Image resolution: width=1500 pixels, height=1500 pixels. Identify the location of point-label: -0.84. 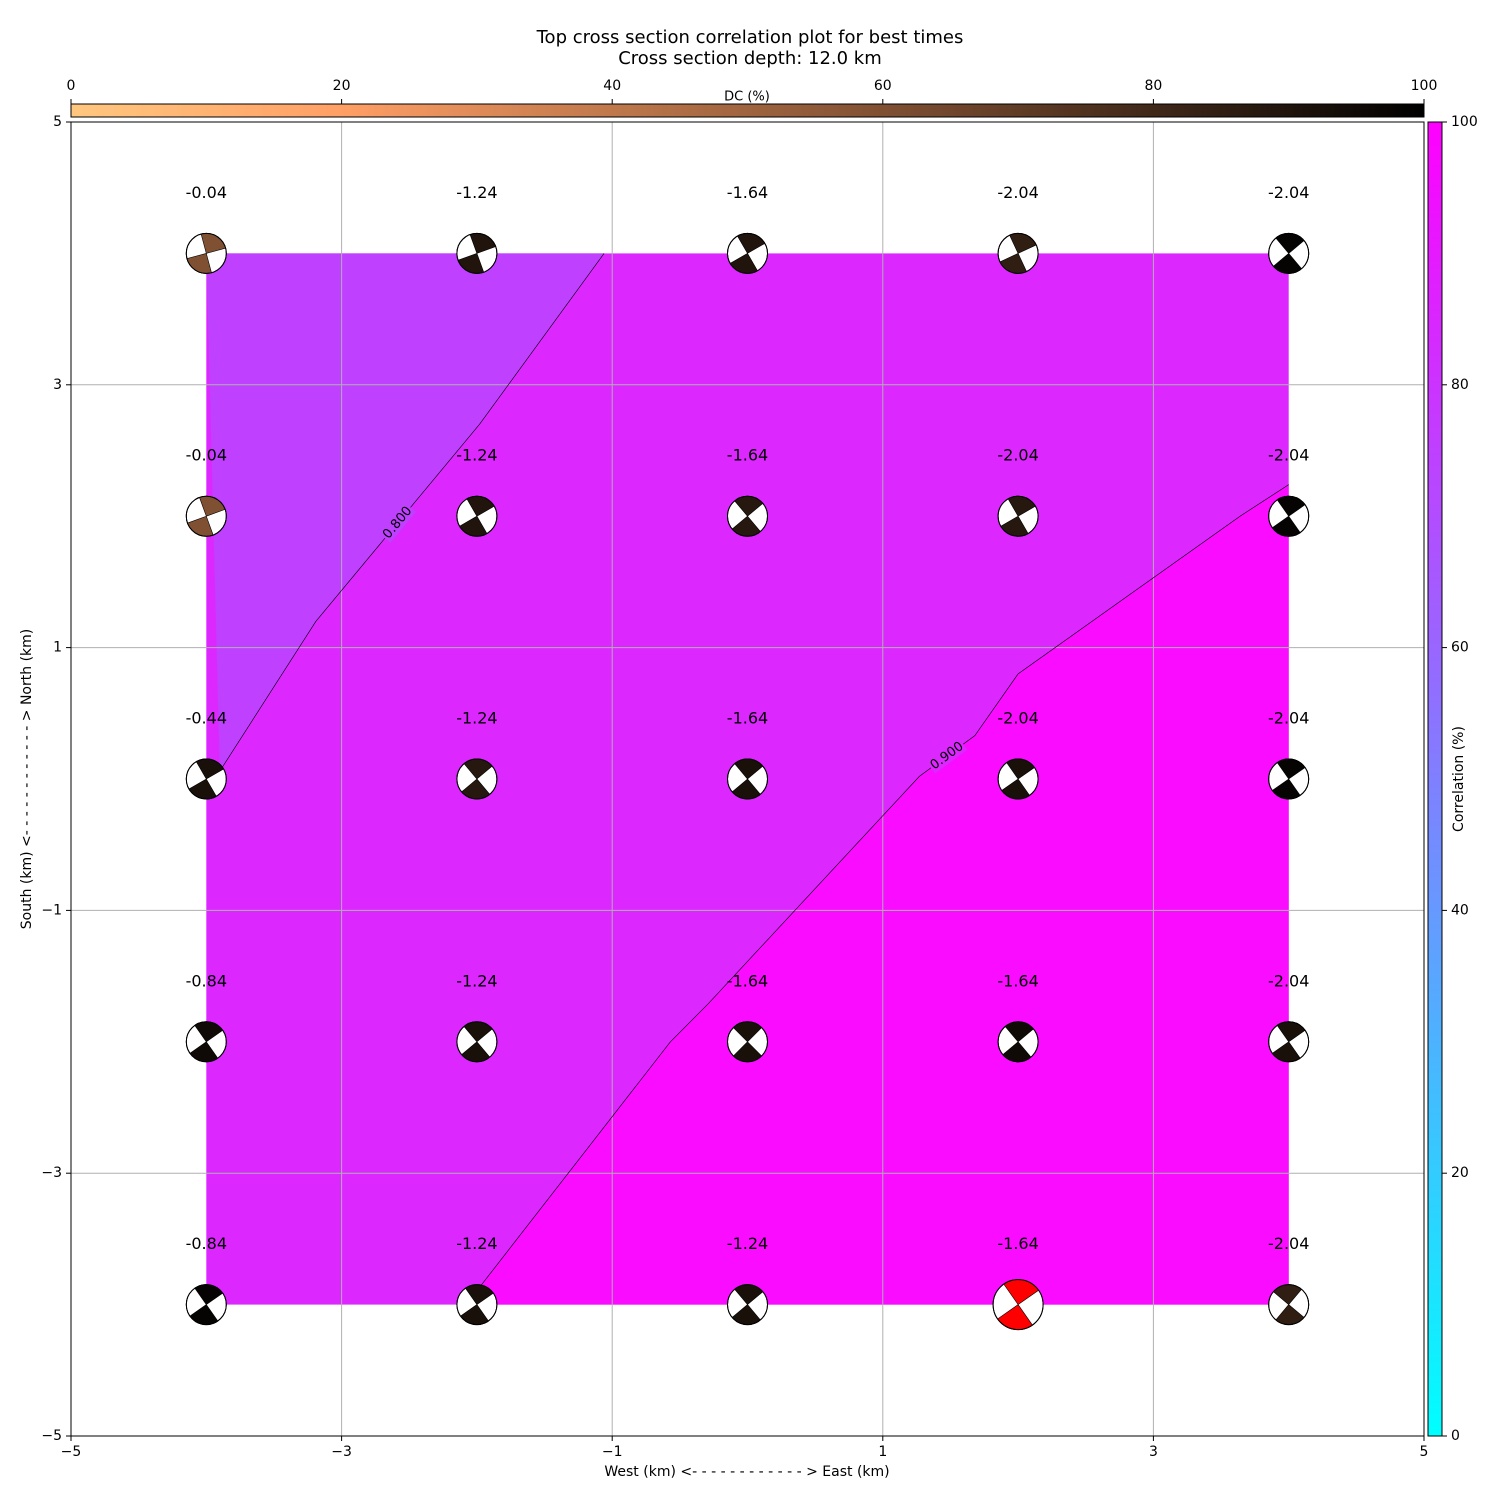
(206, 1243).